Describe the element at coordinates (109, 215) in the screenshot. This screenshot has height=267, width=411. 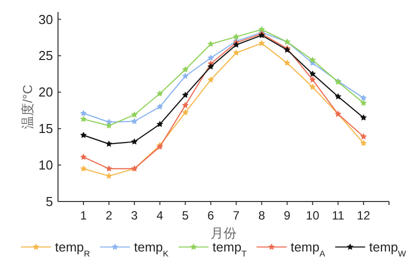
I see `x-tick-label: 2` at that location.